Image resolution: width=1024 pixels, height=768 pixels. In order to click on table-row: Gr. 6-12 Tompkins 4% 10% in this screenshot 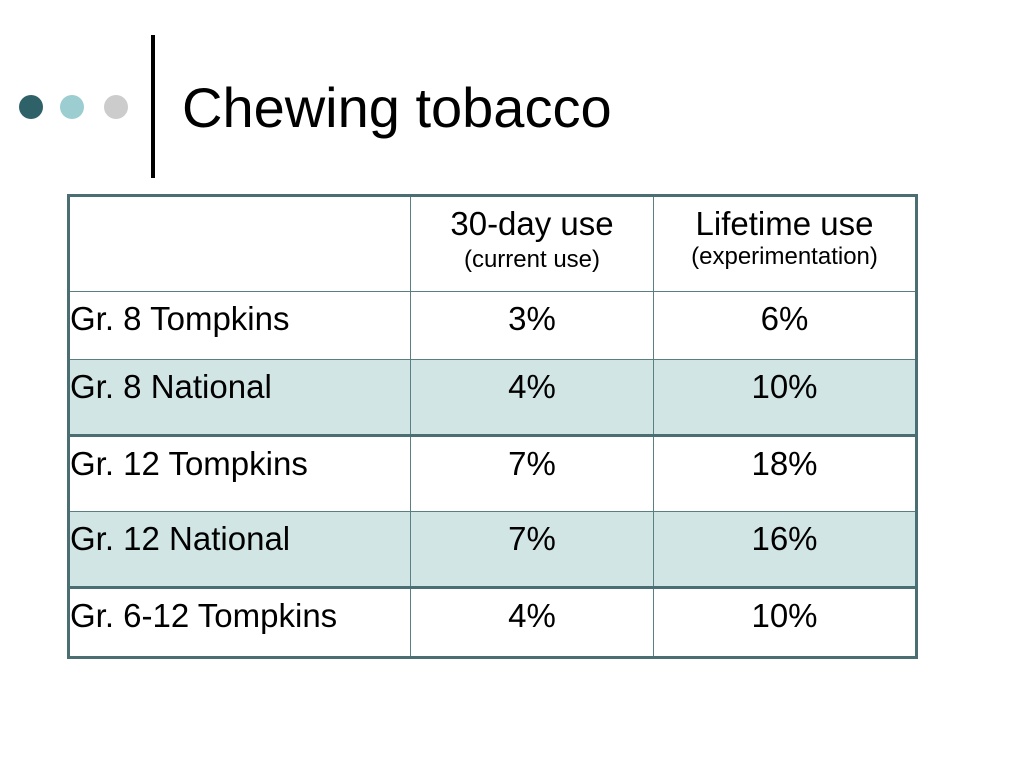, I will do `click(492, 622)`.